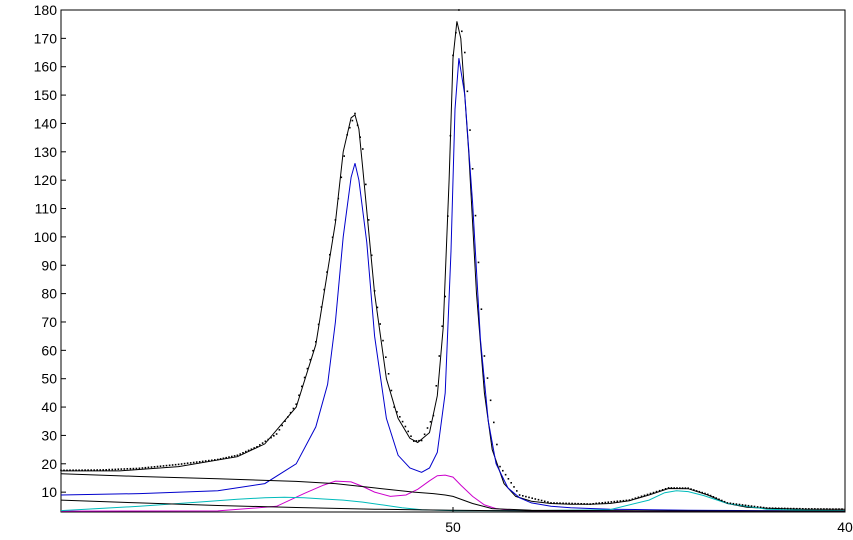  Describe the element at coordinates (46, 10) in the screenshot. I see `y-tick-label: 180` at that location.